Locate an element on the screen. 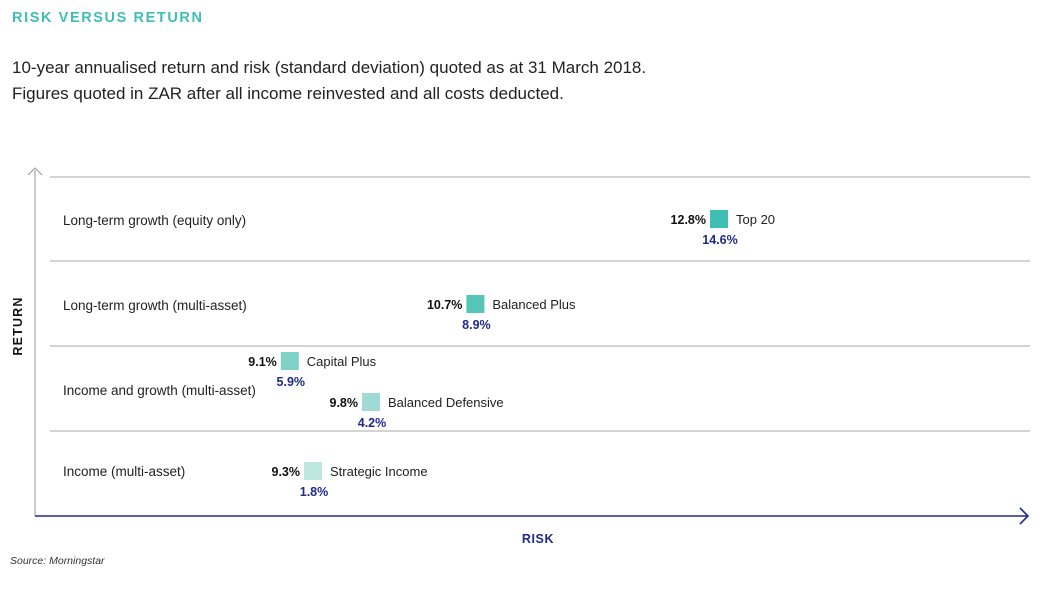 The height and width of the screenshot is (609, 1062). band-label-3: Income (multi-asset) is located at coordinates (124, 471).